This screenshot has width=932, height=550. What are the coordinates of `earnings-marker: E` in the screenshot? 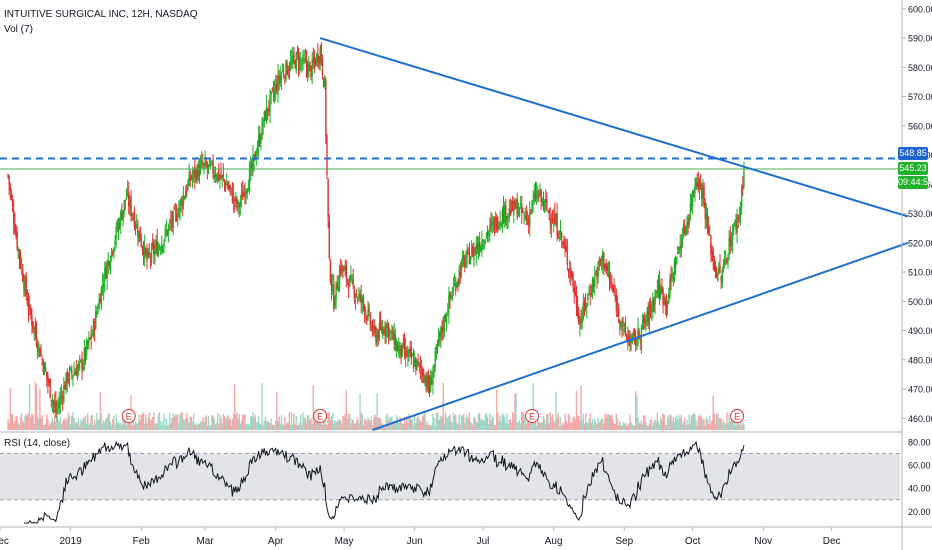 It's located at (532, 416).